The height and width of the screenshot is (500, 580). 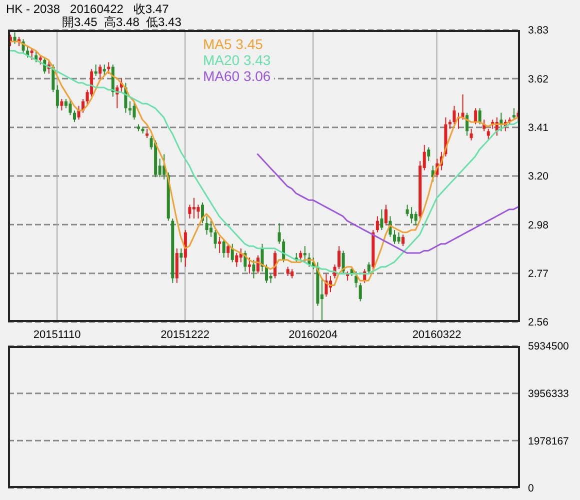 What do you see at coordinates (538, 322) in the screenshot?
I see `y-tick-label: 2.56` at bounding box center [538, 322].